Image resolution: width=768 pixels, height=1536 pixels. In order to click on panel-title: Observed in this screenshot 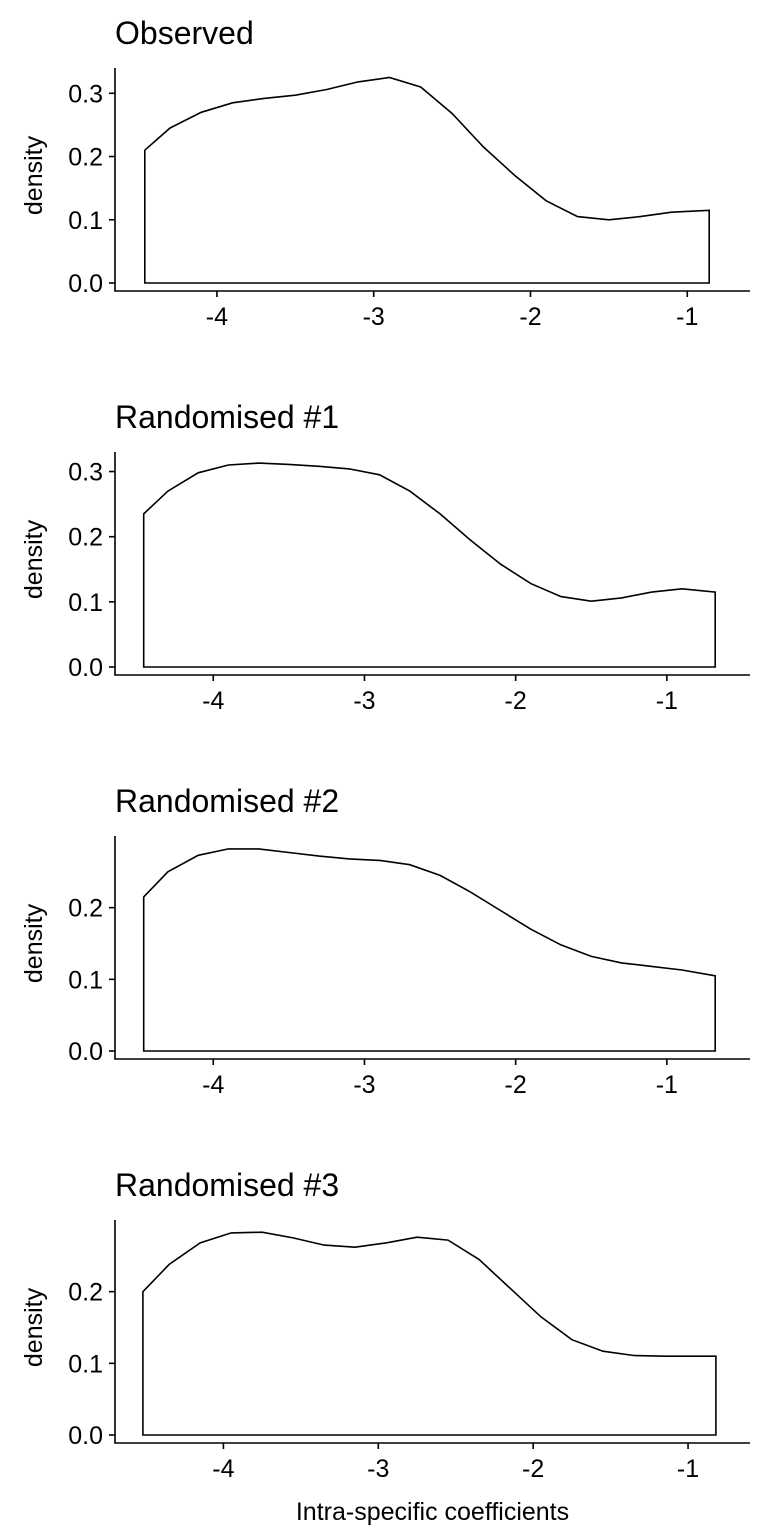, I will do `click(184, 33)`.